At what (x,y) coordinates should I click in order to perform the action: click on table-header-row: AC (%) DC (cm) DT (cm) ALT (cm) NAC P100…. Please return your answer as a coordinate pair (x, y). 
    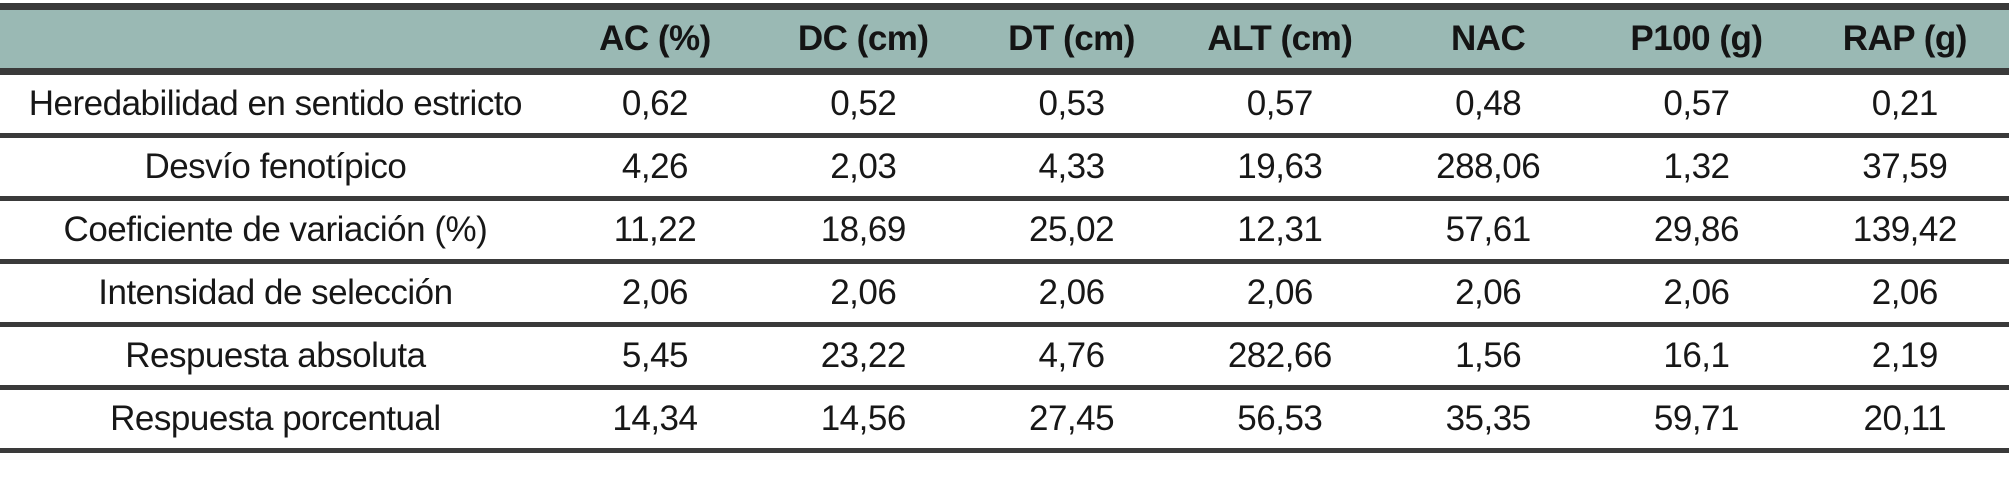
    Looking at the image, I should click on (1004, 40).